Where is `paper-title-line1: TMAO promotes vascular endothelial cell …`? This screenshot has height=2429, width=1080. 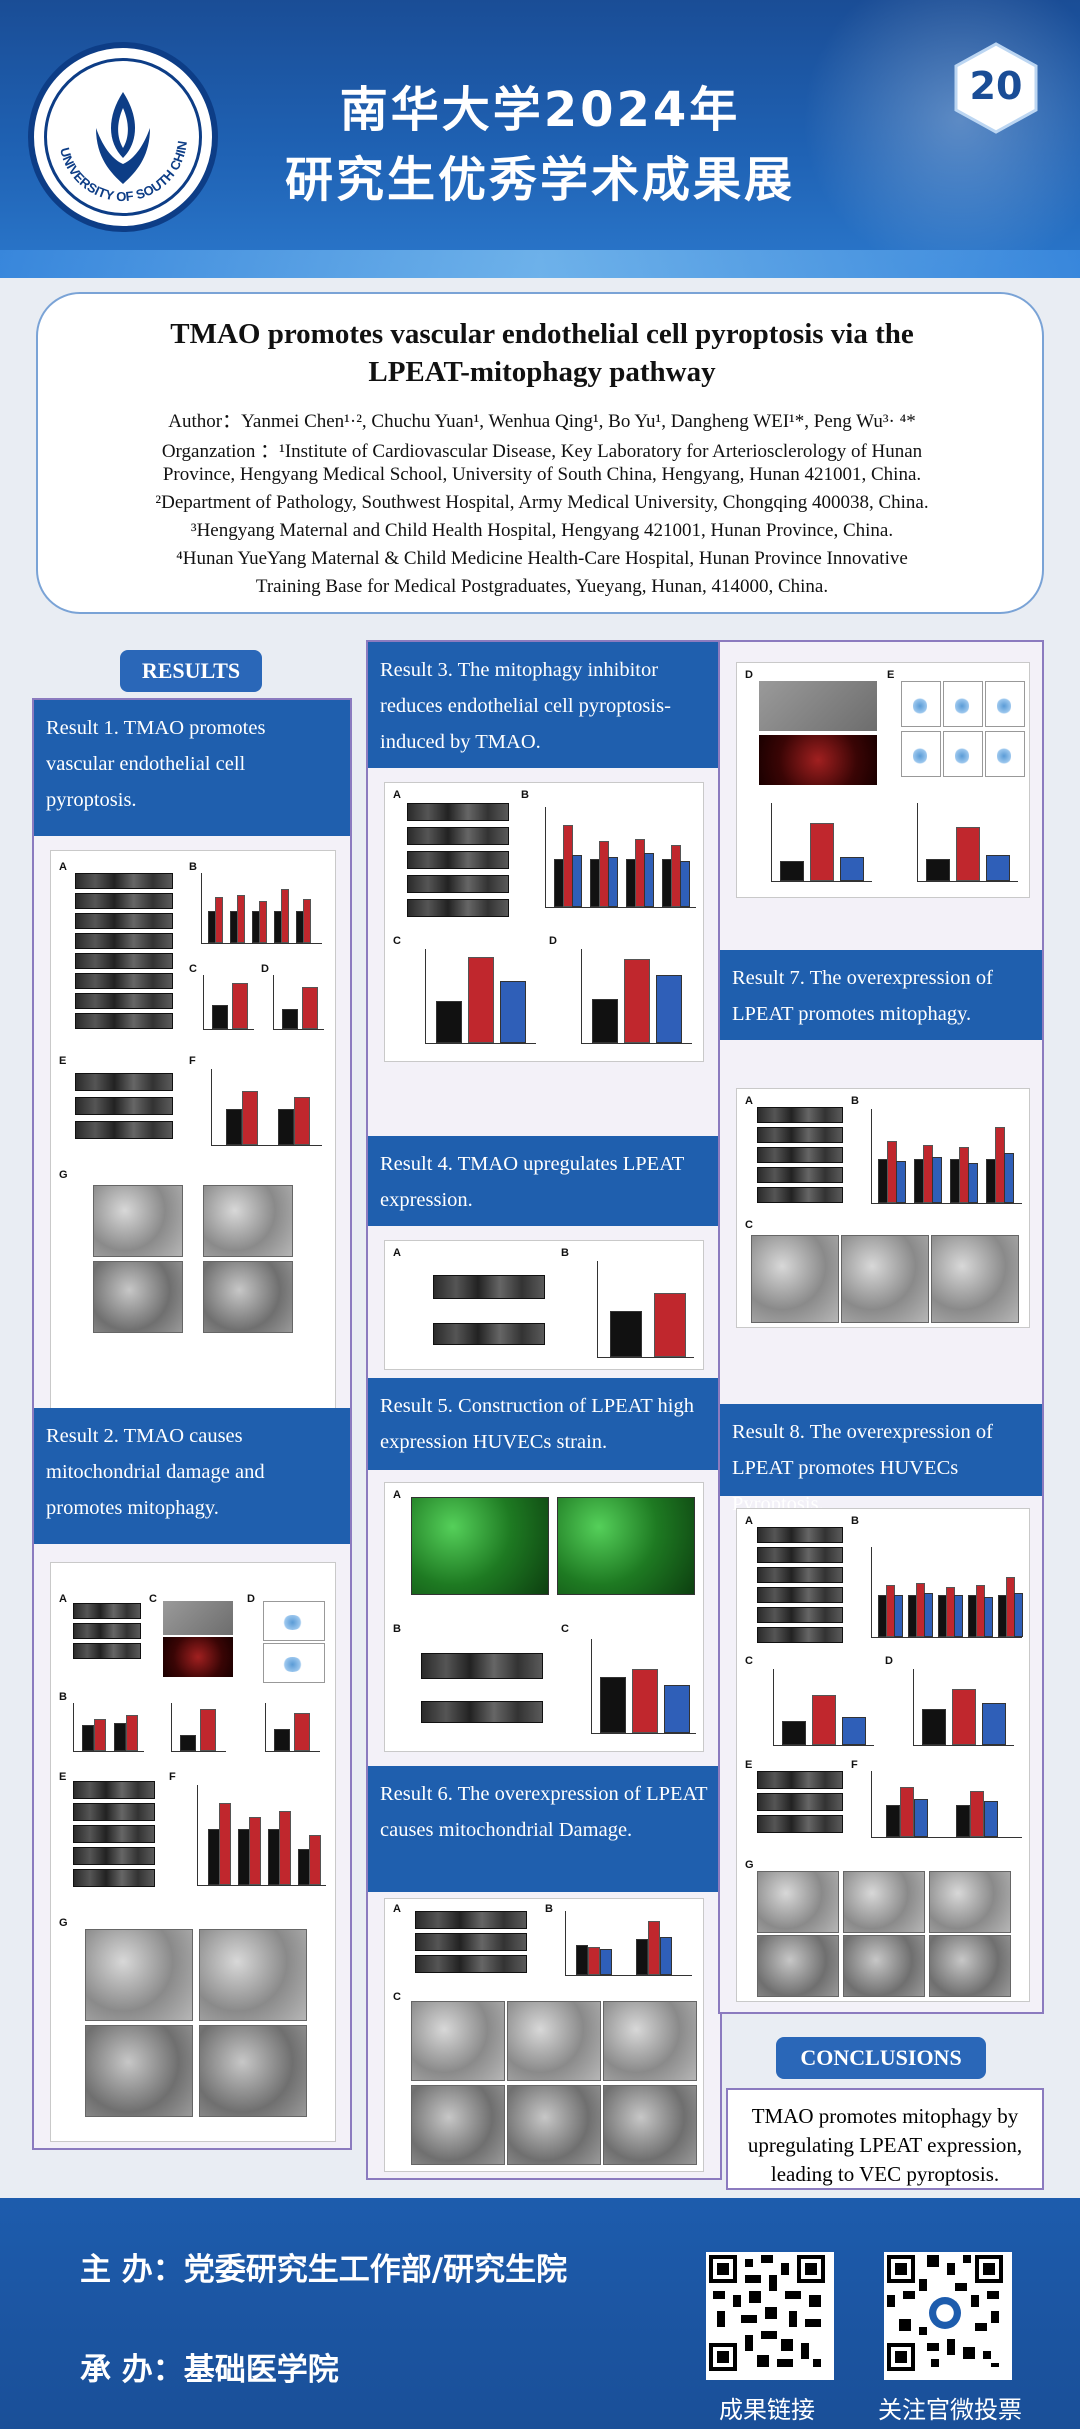 paper-title-line1: TMAO promotes vascular endothelial cell … is located at coordinates (542, 334).